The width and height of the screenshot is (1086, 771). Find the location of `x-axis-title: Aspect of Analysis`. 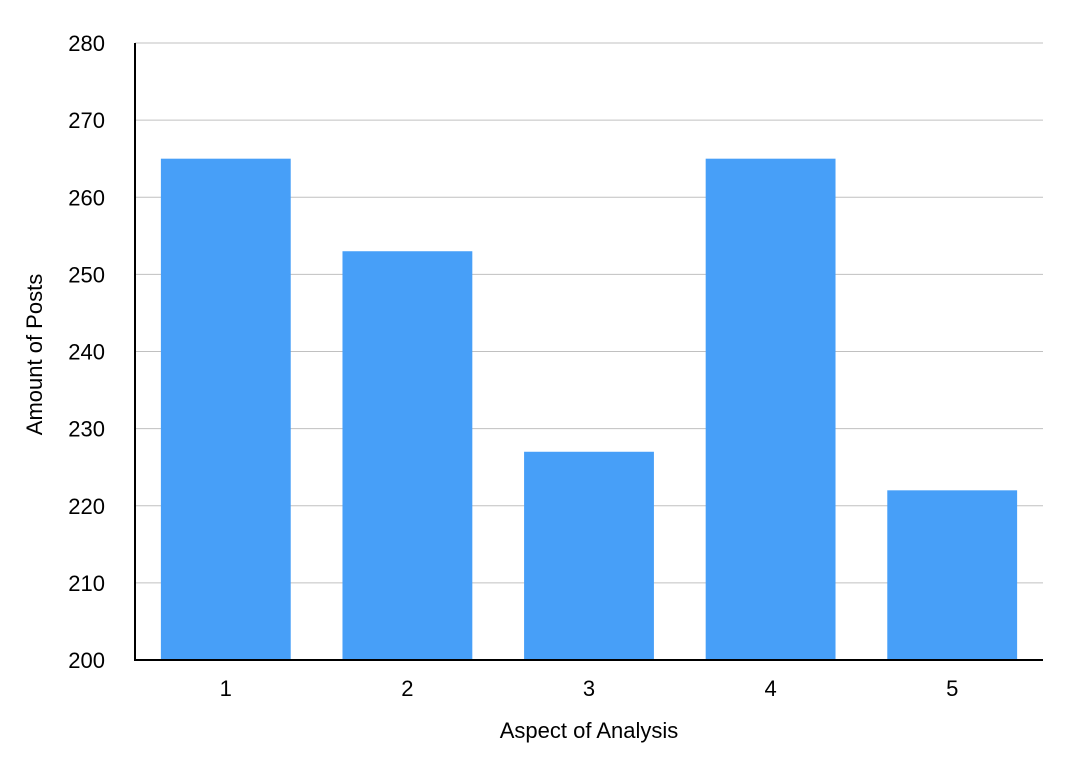

x-axis-title: Aspect of Analysis is located at coordinates (589, 730).